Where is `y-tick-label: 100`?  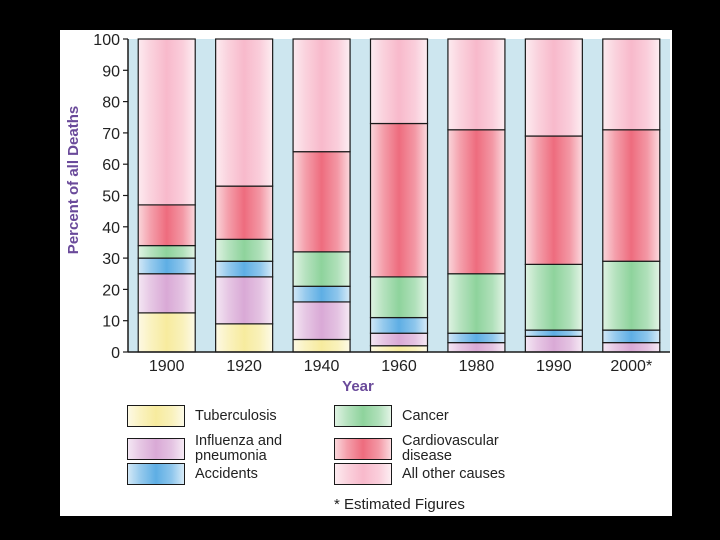 y-tick-label: 100 is located at coordinates (106, 40).